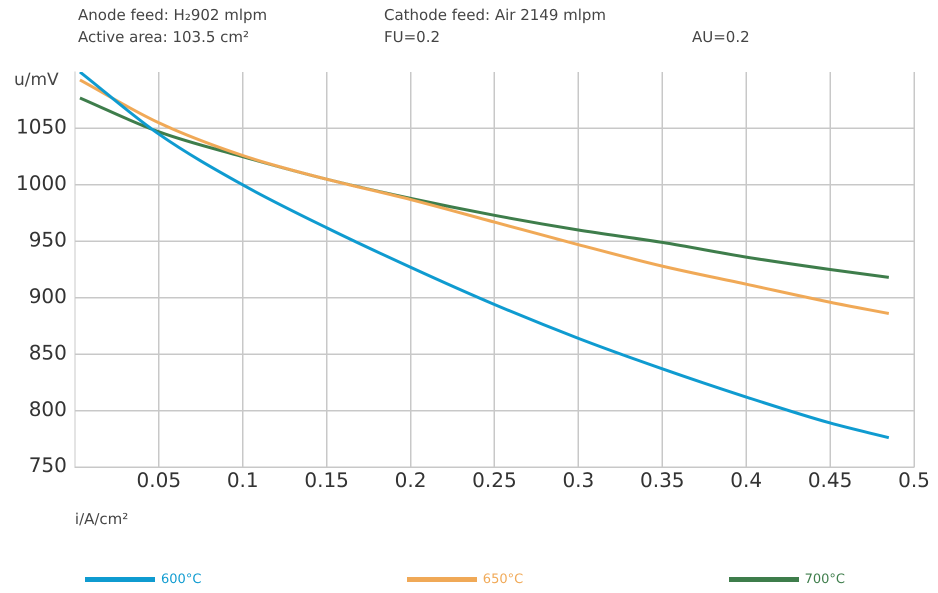 Image resolution: width=938 pixels, height=593 pixels. Describe the element at coordinates (830, 480) in the screenshot. I see `x-tick-label: 0.45` at that location.